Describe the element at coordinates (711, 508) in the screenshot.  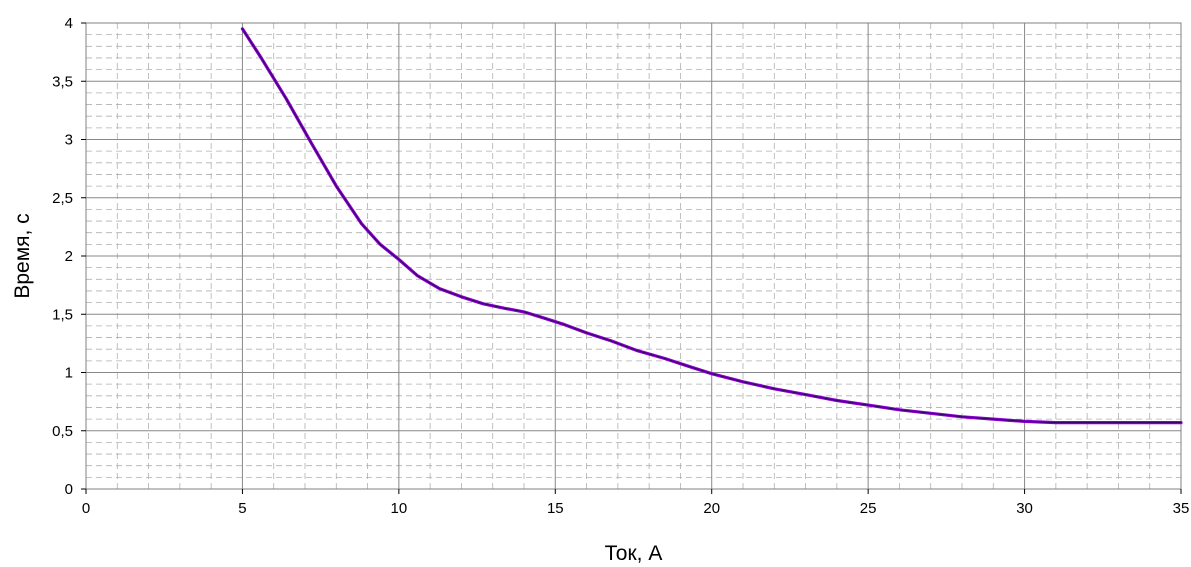
I see `x-tick-label: 20` at that location.